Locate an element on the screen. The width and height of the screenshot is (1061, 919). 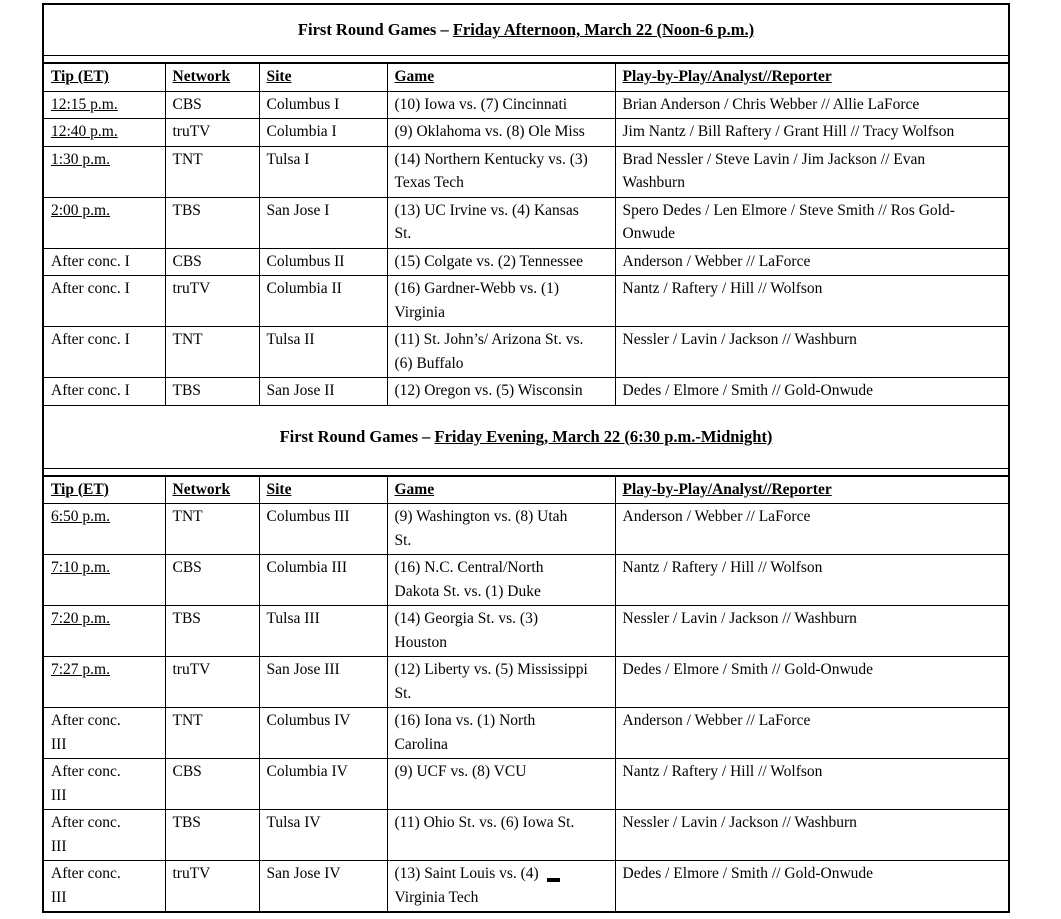
site-cell: Columbia IV is located at coordinates (323, 784).